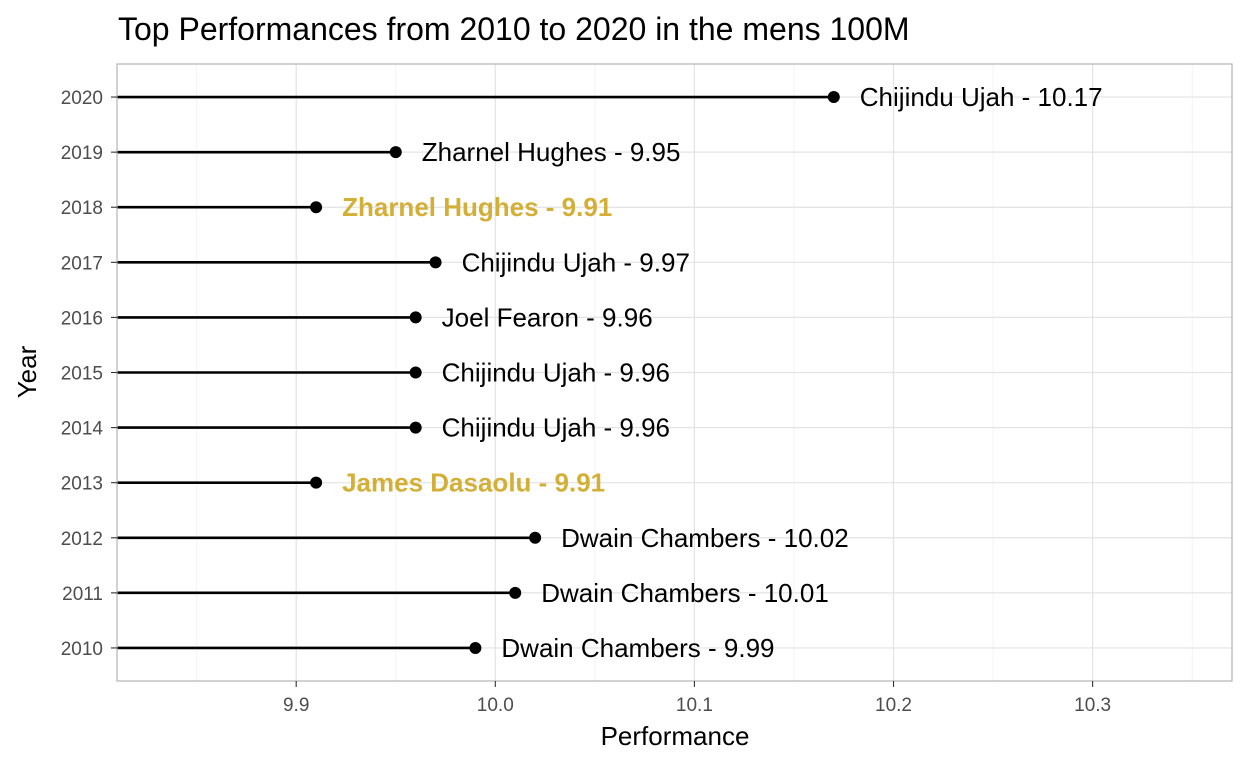  Describe the element at coordinates (82, 649) in the screenshot. I see `y-tick-label-2010: 2010` at that location.